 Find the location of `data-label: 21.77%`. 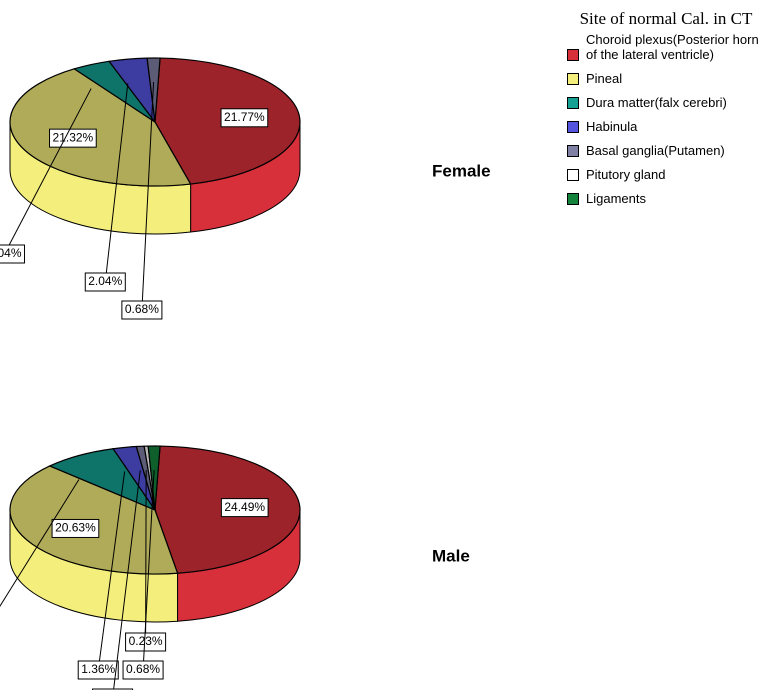

data-label: 21.77% is located at coordinates (244, 117).